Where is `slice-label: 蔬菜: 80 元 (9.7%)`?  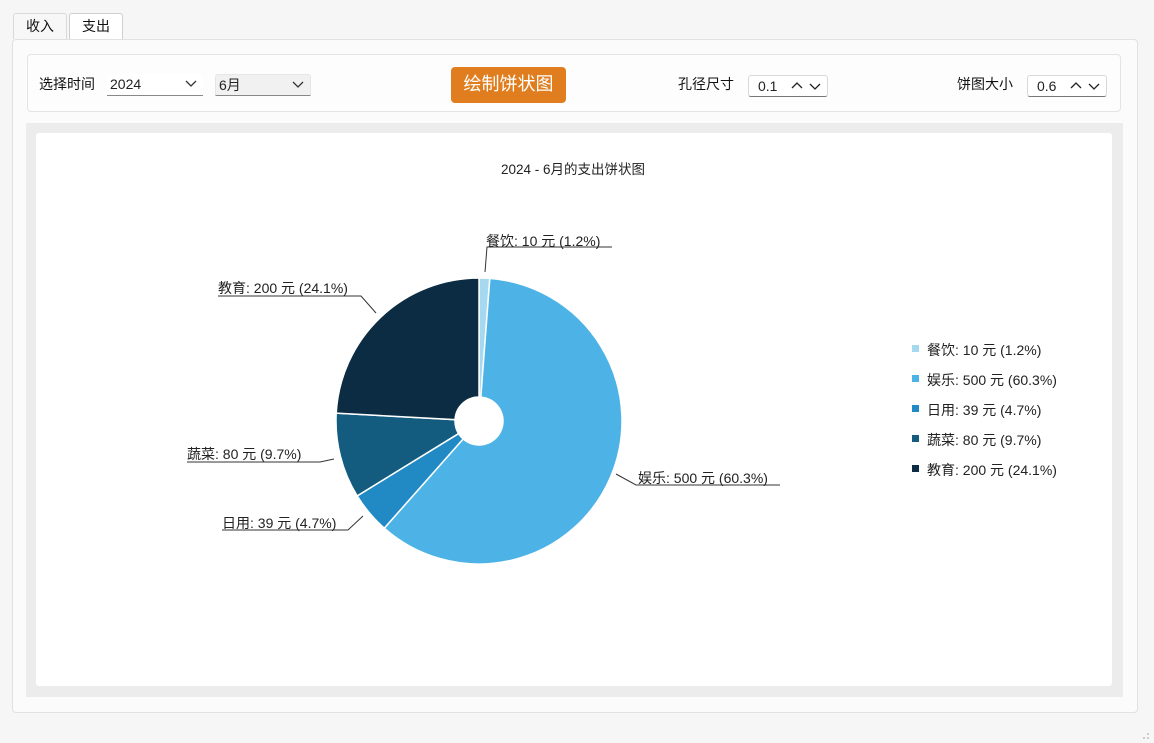
slice-label: 蔬菜: 80 元 (9.7%) is located at coordinates (244, 454).